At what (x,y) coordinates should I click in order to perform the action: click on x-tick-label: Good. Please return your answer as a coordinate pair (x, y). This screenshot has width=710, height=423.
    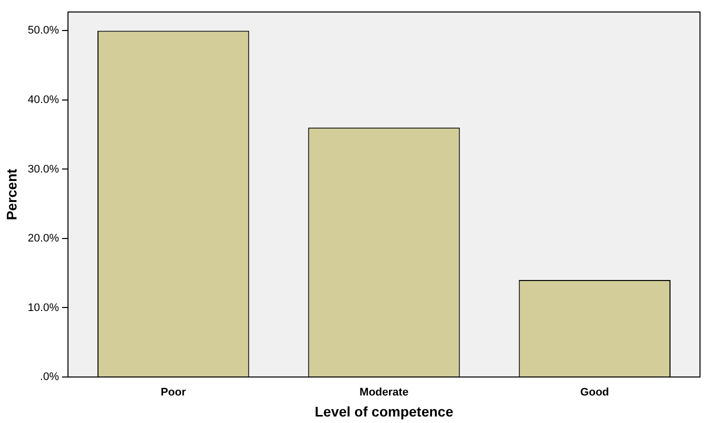
    Looking at the image, I should click on (595, 392).